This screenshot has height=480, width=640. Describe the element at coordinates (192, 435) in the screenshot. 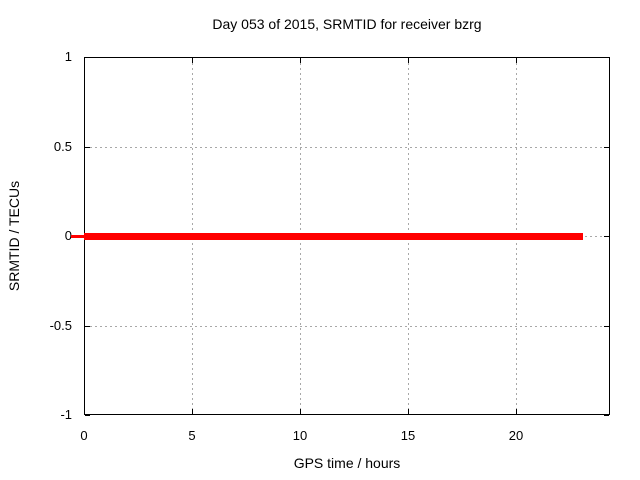

I see `x-tick-label: 5` at that location.